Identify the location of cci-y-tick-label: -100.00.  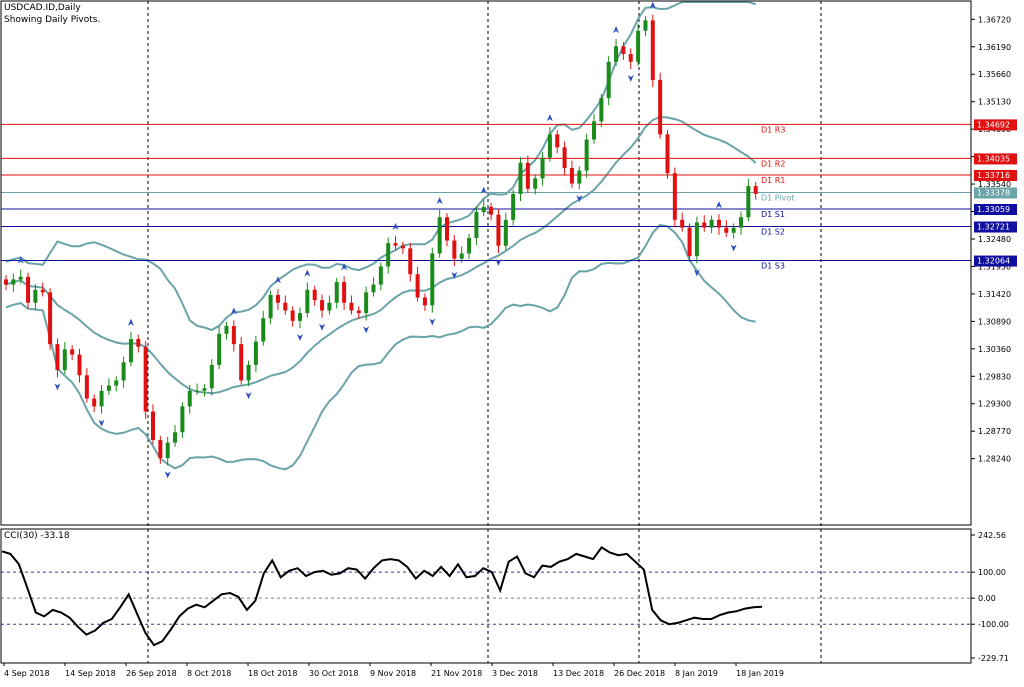
(993, 624).